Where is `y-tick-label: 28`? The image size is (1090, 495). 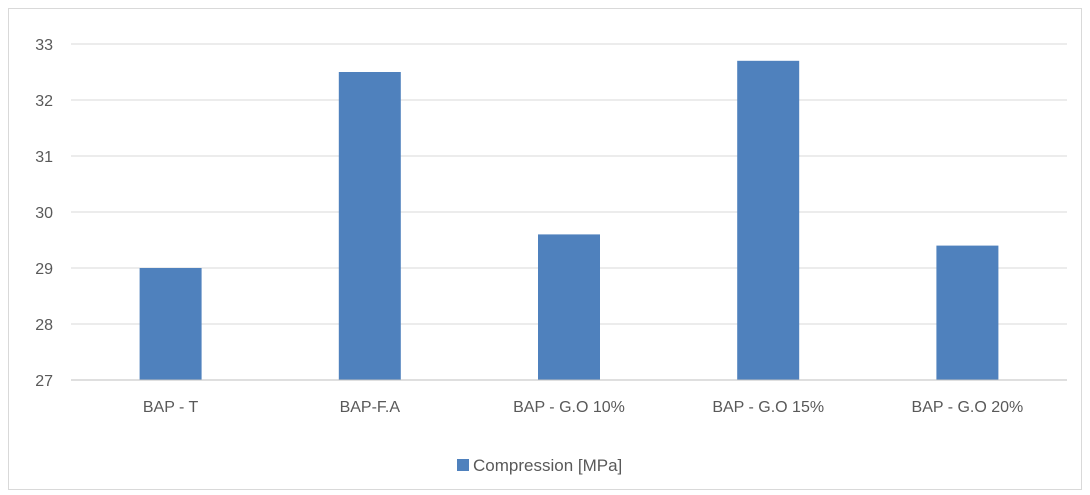 y-tick-label: 28 is located at coordinates (44, 325).